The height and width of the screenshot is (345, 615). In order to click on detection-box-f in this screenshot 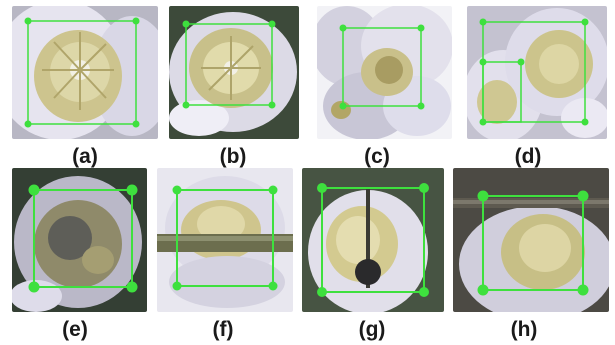, I will do `click(225, 238)`.